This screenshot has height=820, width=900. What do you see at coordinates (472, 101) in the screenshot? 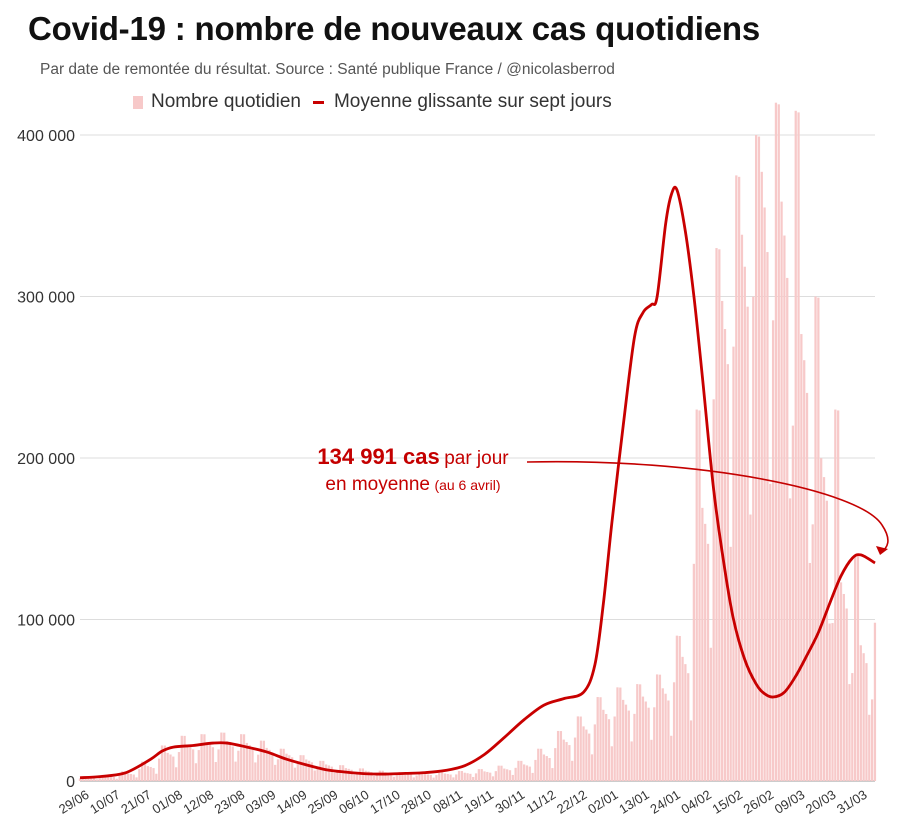
I see `legend-line-label: Moyenne glissante sur sept jours` at bounding box center [472, 101].